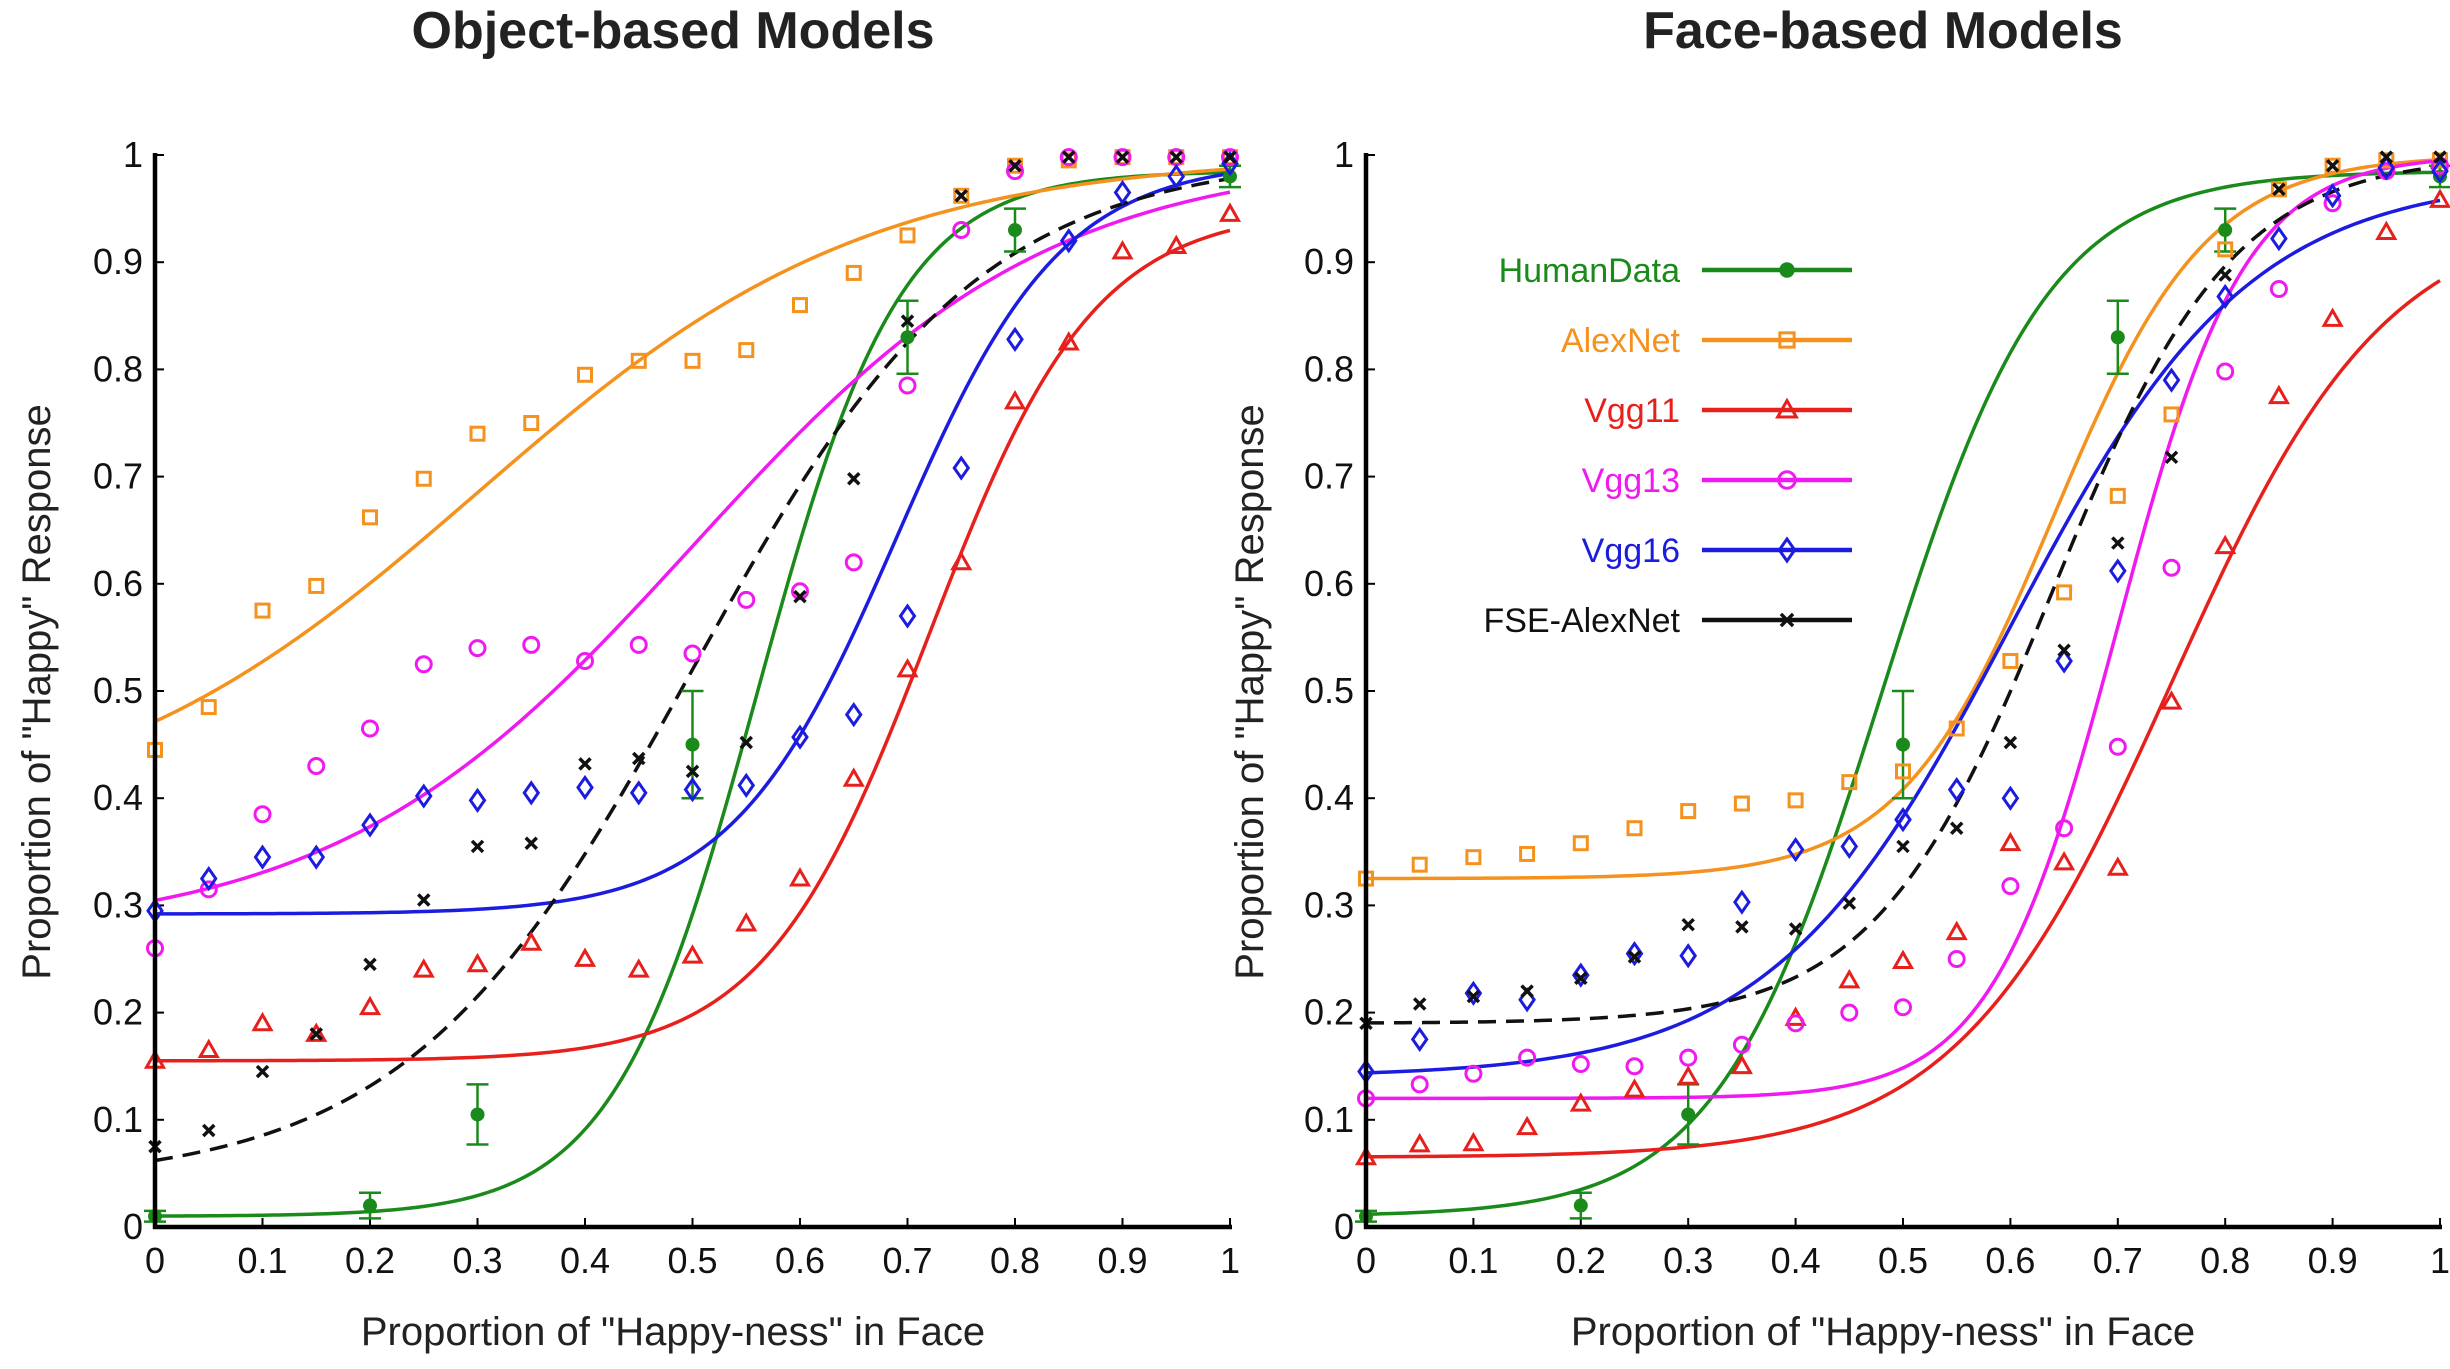 This screenshot has width=2450, height=1369. What do you see at coordinates (1796, 1260) in the screenshot?
I see `x-tick-label: 0.4` at bounding box center [1796, 1260].